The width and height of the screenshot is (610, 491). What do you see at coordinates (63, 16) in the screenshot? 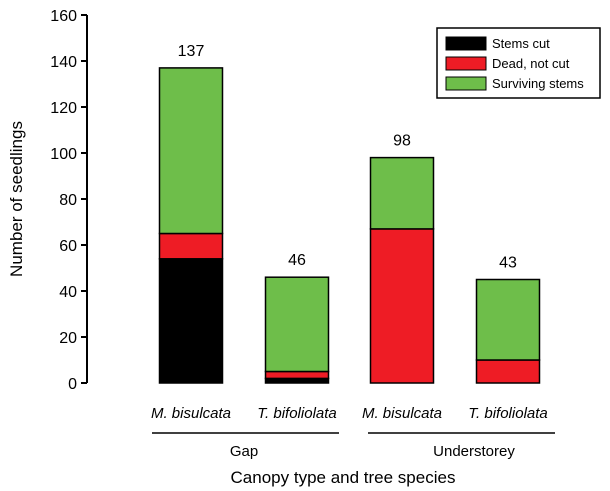
I see `y-tick-label: 160` at bounding box center [63, 16].